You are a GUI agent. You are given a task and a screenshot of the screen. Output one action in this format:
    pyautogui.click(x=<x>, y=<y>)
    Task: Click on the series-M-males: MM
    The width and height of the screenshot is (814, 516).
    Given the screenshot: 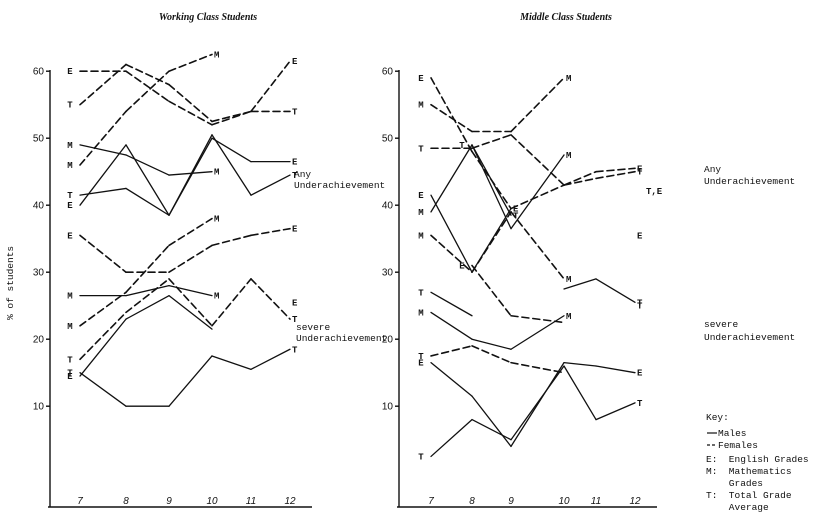 What is the action you would take?
    pyautogui.click(x=494, y=187)
    